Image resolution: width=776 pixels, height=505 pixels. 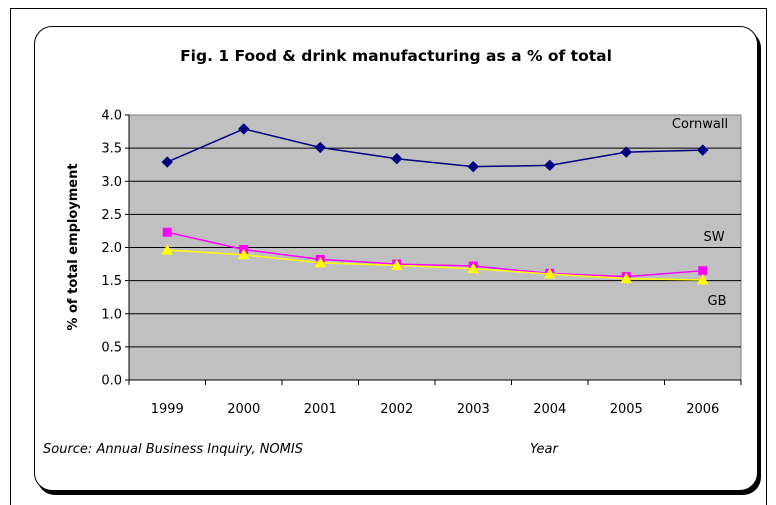 I want to click on series-gb, so click(x=435, y=264).